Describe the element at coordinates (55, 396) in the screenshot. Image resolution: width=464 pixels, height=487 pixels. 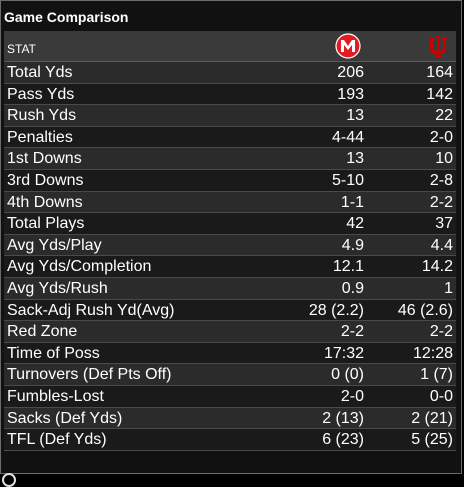
I see `stat-label: Fumbles-Lost` at that location.